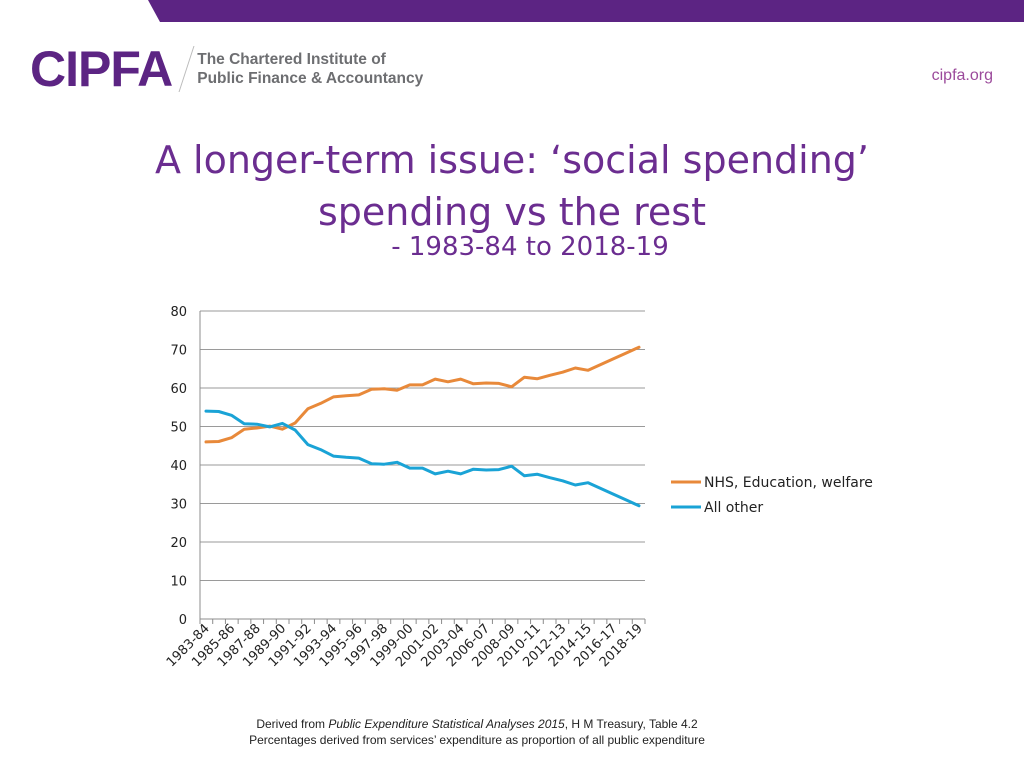 The width and height of the screenshot is (1024, 768). What do you see at coordinates (788, 483) in the screenshot?
I see `legend-label-0: NHS, Education, welfare` at bounding box center [788, 483].